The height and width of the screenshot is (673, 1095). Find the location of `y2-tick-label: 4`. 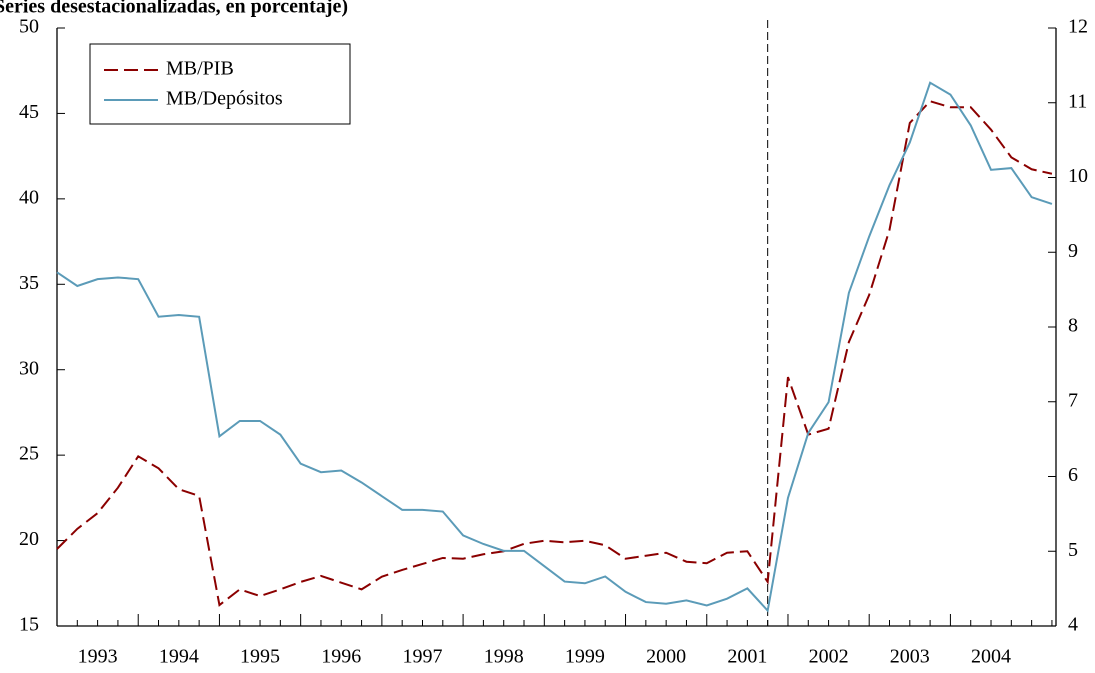

y2-tick-label: 4 is located at coordinates (1073, 625).